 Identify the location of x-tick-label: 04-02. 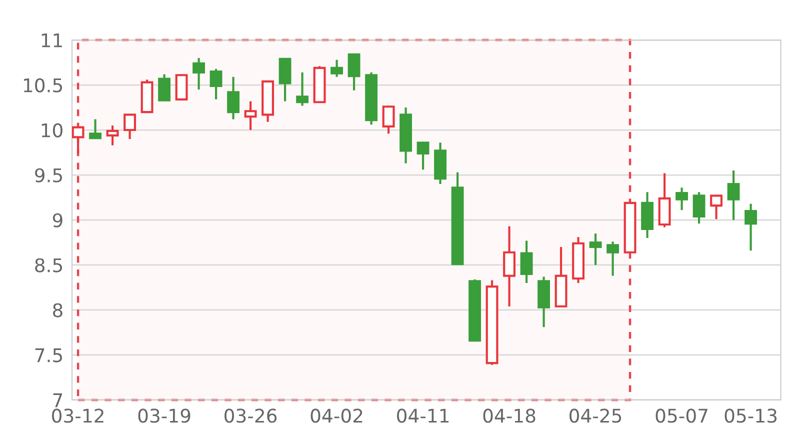
(336, 415).